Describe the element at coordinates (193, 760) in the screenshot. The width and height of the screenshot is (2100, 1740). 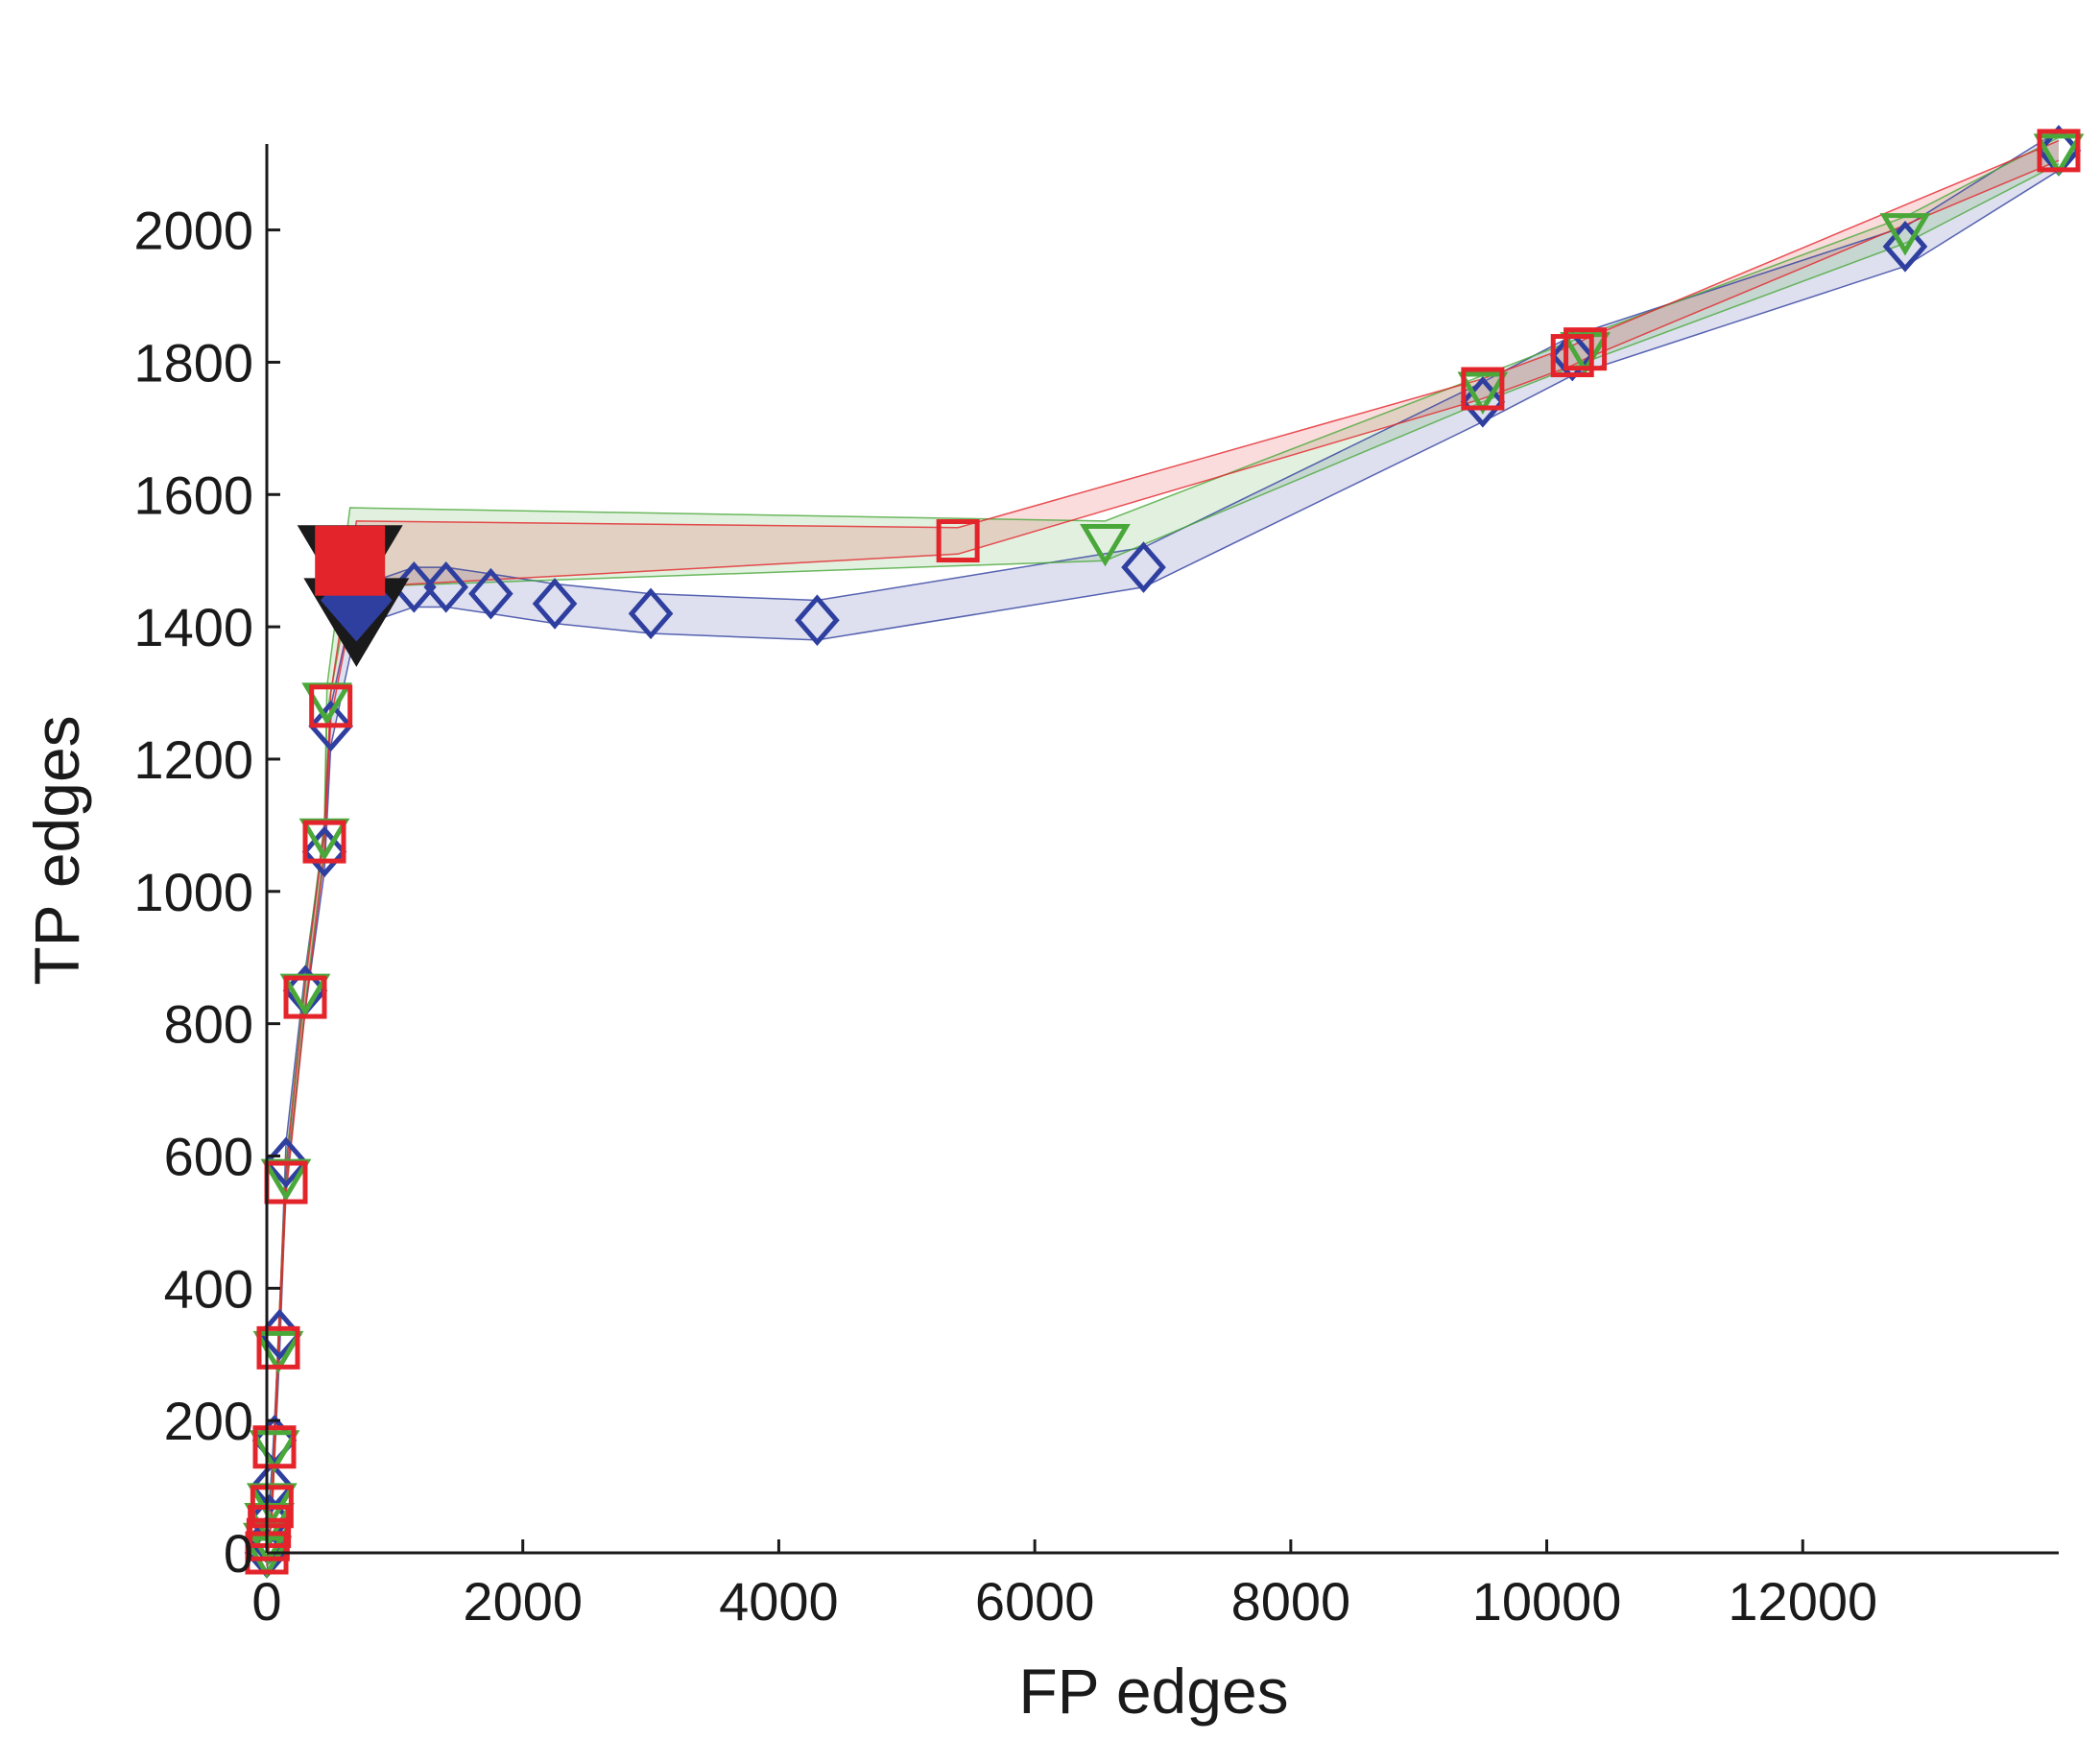
I see `y-tick-label: 1200` at that location.